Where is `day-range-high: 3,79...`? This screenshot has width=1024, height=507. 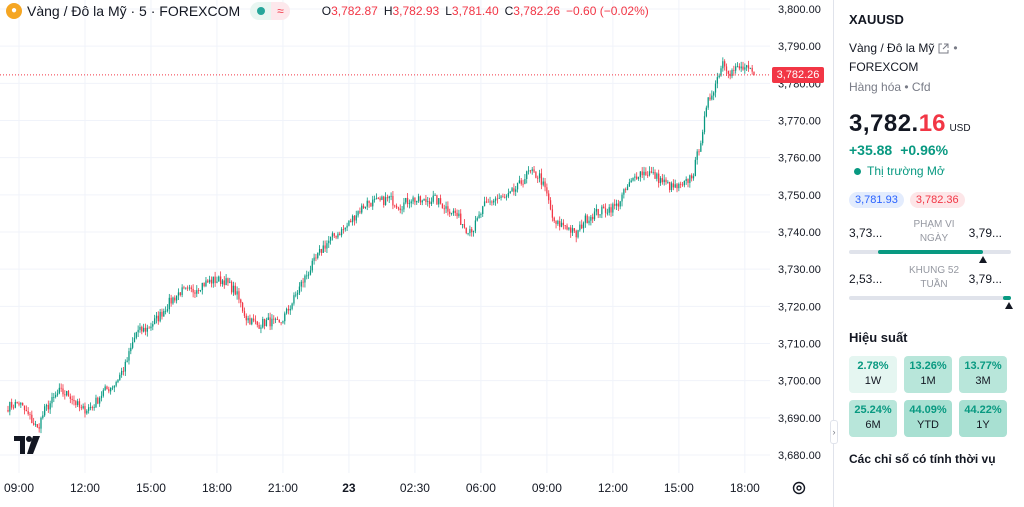 day-range-high: 3,79... is located at coordinates (985, 233).